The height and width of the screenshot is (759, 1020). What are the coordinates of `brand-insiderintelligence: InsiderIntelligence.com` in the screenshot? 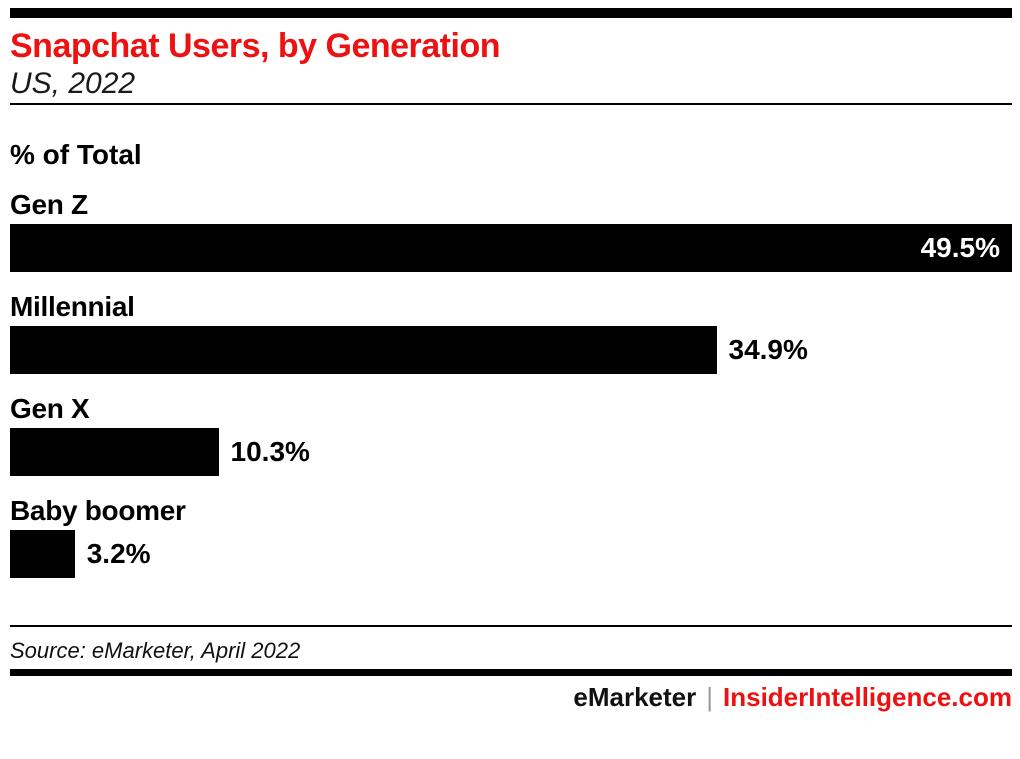 It's located at (867, 697).